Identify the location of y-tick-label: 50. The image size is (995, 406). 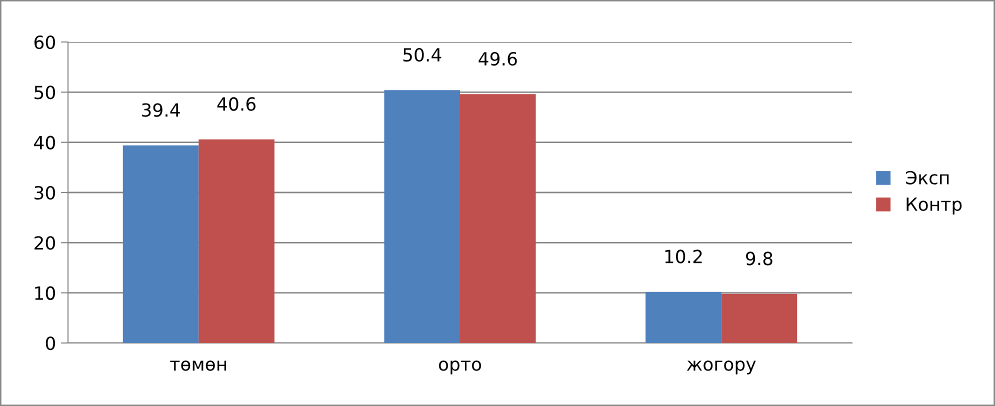
(44, 93).